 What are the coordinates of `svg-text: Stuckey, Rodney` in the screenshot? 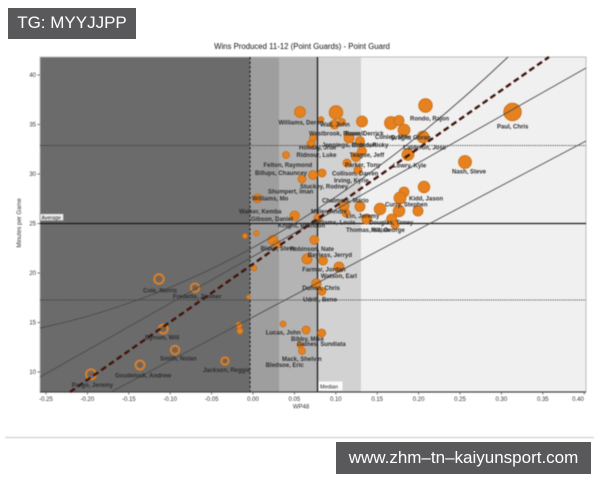 It's located at (324, 188).